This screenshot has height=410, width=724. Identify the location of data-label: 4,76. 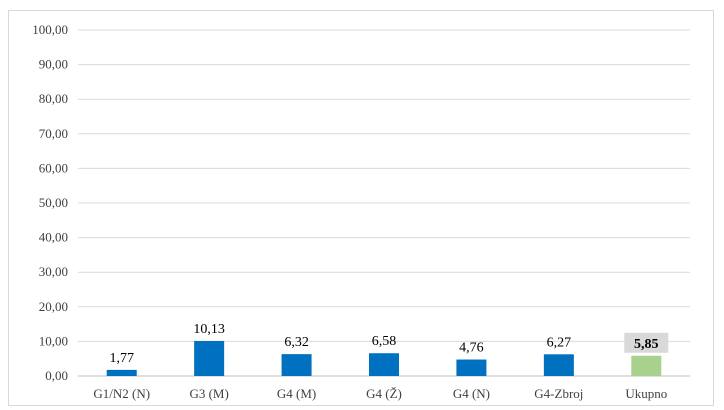
(471, 348).